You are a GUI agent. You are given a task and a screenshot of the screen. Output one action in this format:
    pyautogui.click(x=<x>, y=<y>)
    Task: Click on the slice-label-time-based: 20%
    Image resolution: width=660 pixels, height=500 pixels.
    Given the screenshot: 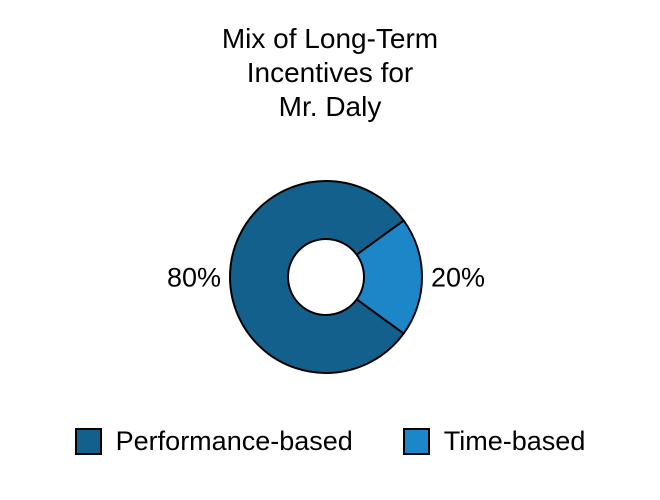 What is the action you would take?
    pyautogui.click(x=458, y=277)
    